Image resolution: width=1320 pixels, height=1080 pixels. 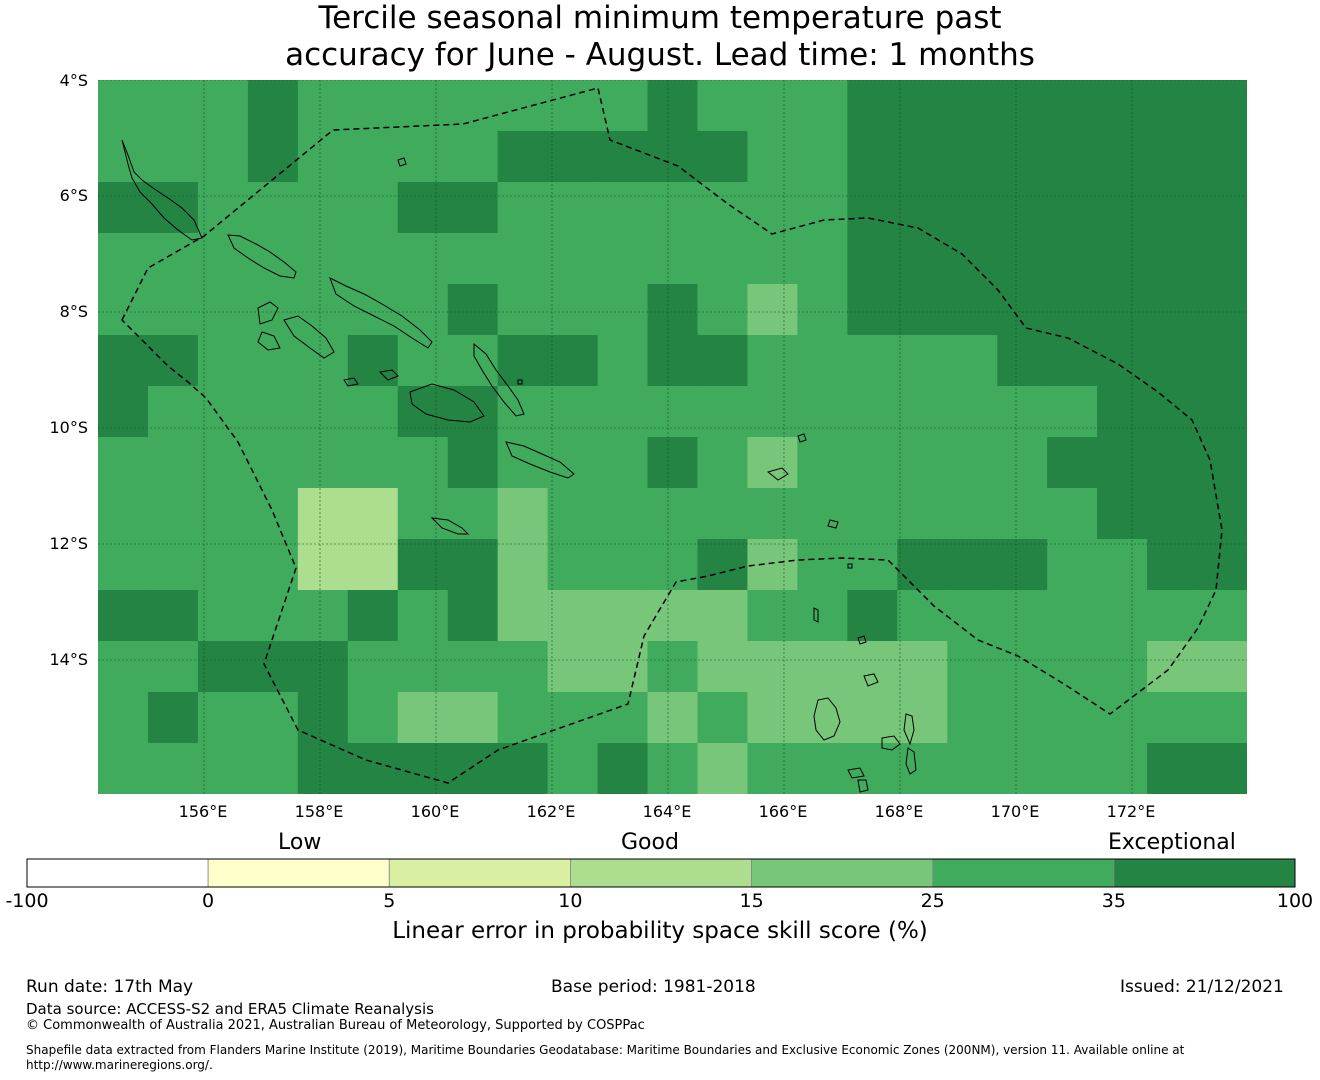 What do you see at coordinates (162, 190) in the screenshot?
I see `coastline-bougainville` at bounding box center [162, 190].